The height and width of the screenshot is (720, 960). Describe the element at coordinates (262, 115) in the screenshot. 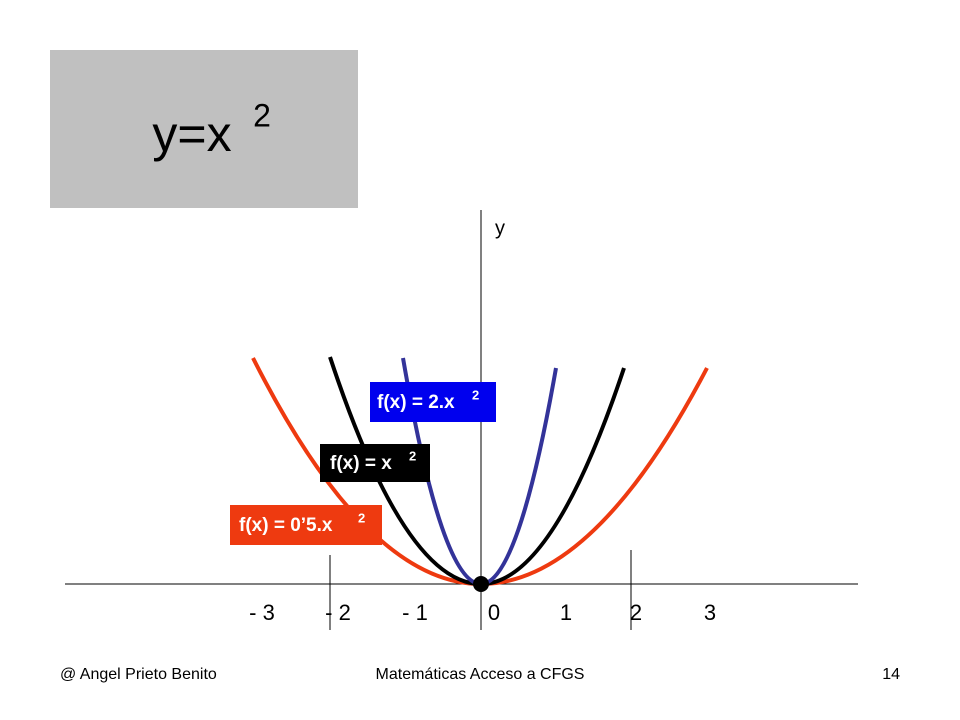

I see `title-exponent: 2` at that location.